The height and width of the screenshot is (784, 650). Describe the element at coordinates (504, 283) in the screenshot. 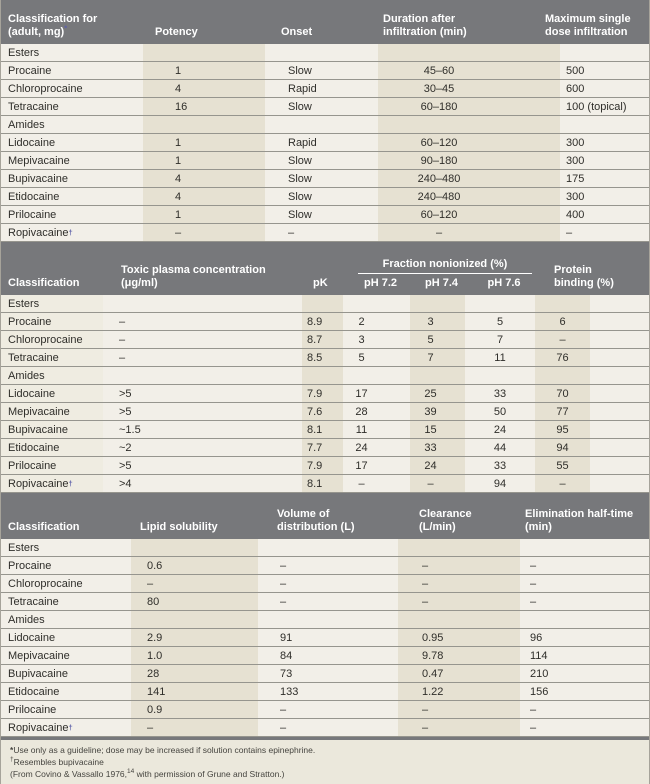

I see `header-ph-76: pH 7.6` at that location.